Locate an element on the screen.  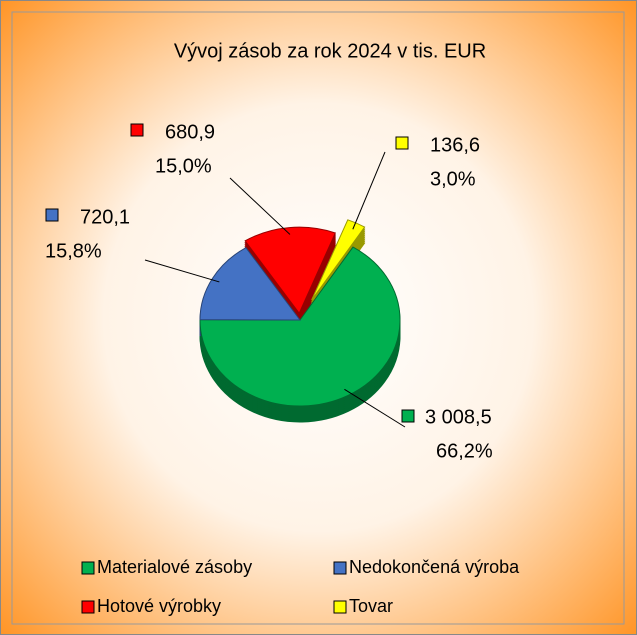
data-label: 136,6 is located at coordinates (455, 145).